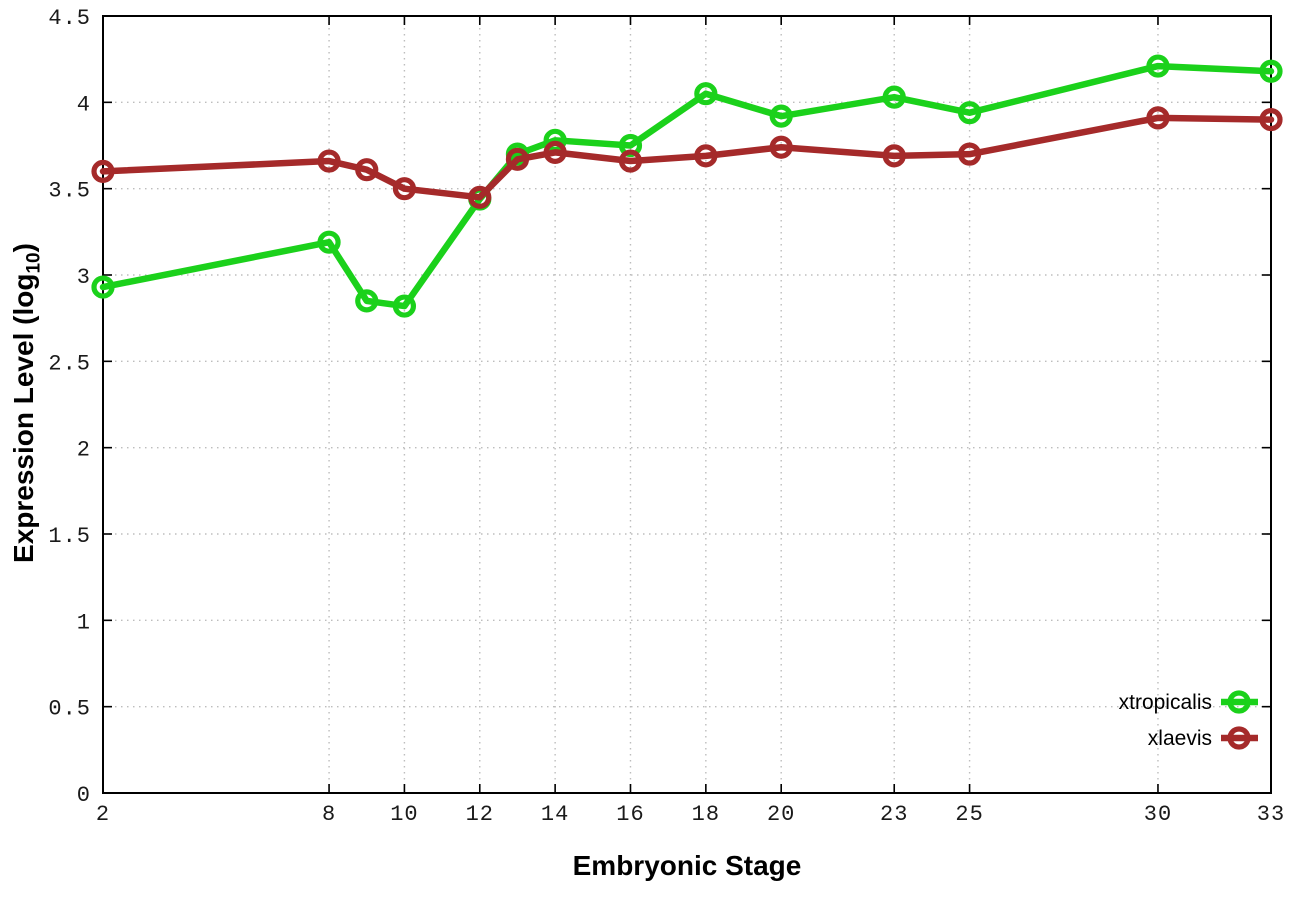 The width and height of the screenshot is (1296, 907). Describe the element at coordinates (706, 814) in the screenshot. I see `x-tick-label: 18` at that location.